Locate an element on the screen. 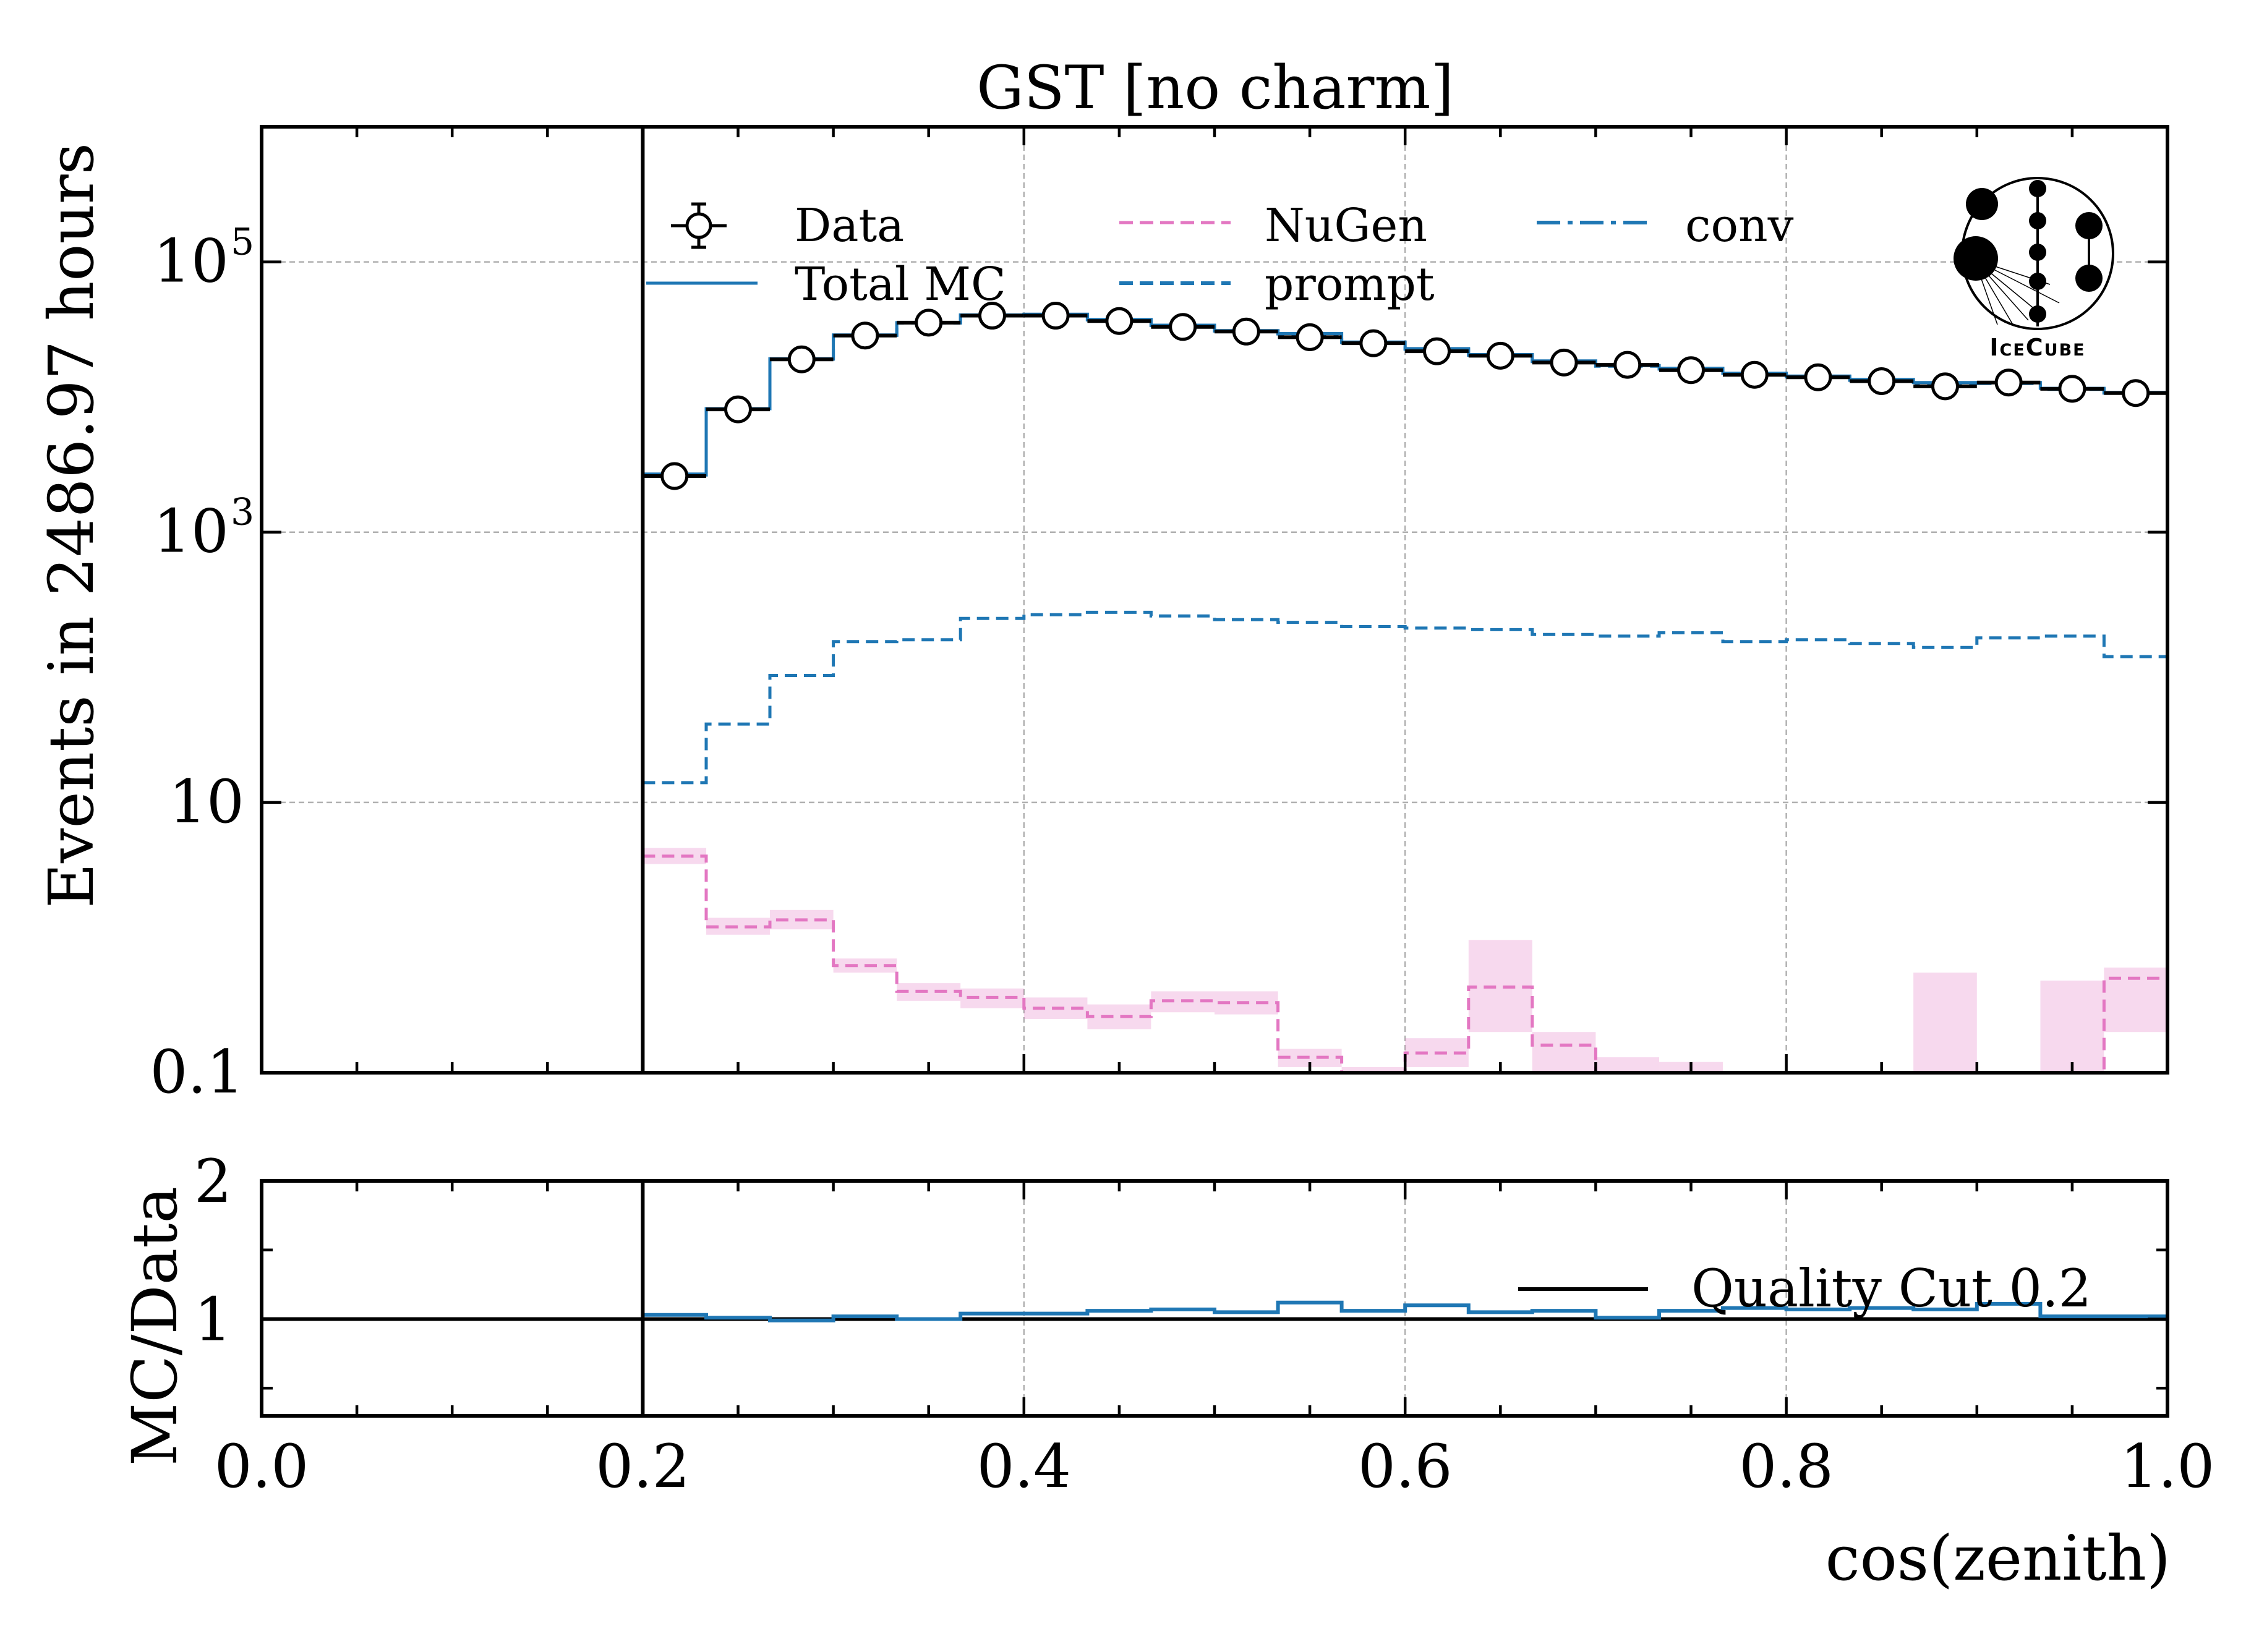 This screenshot has width=2259, height=1652. ratio-y-tick-label: 1 is located at coordinates (213, 1320).